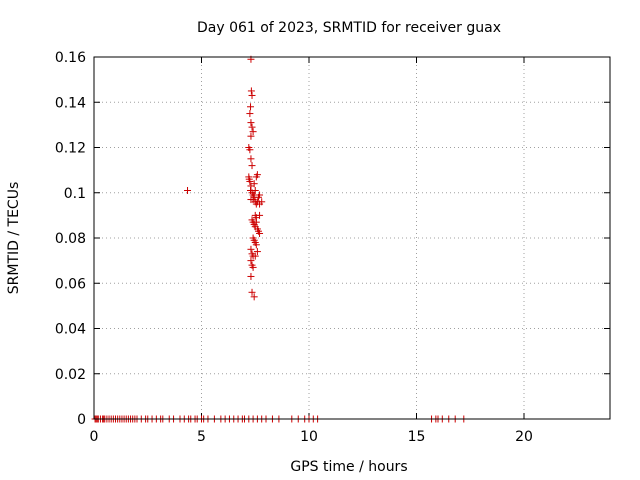 This screenshot has height=480, width=640. I want to click on y-tick-label: 0.08, so click(70, 239).